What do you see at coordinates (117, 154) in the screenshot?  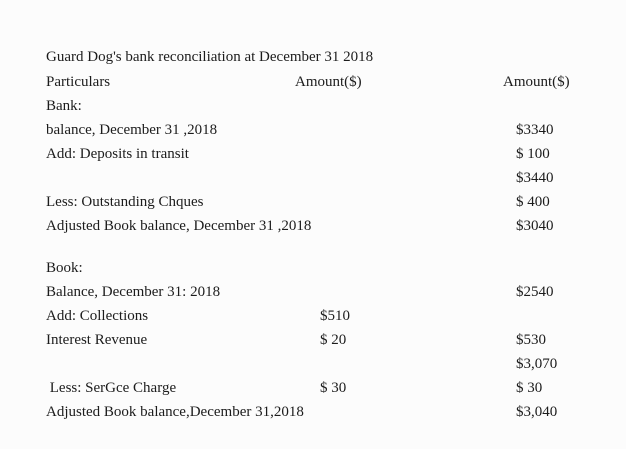 I see `cell-particulars: Add: Deposits in transit` at bounding box center [117, 154].